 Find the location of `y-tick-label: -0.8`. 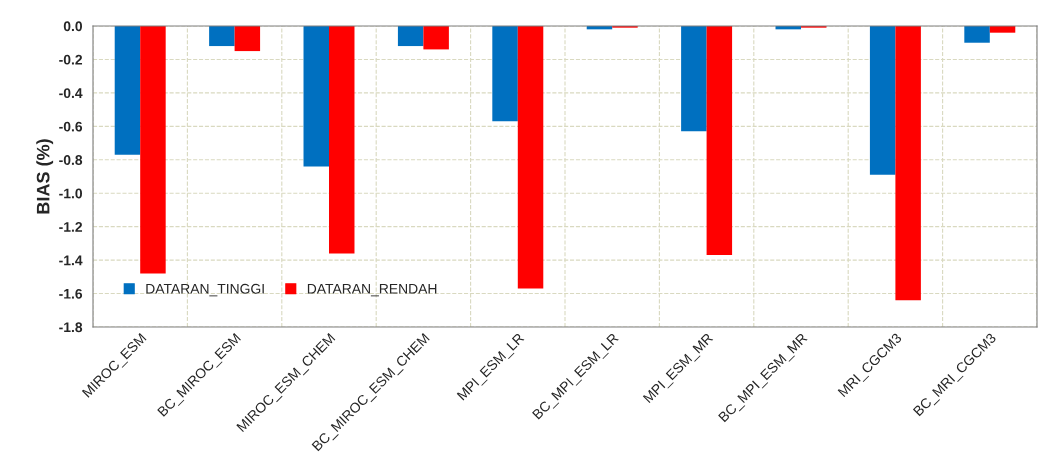

y-tick-label: -0.8 is located at coordinates (71, 160).